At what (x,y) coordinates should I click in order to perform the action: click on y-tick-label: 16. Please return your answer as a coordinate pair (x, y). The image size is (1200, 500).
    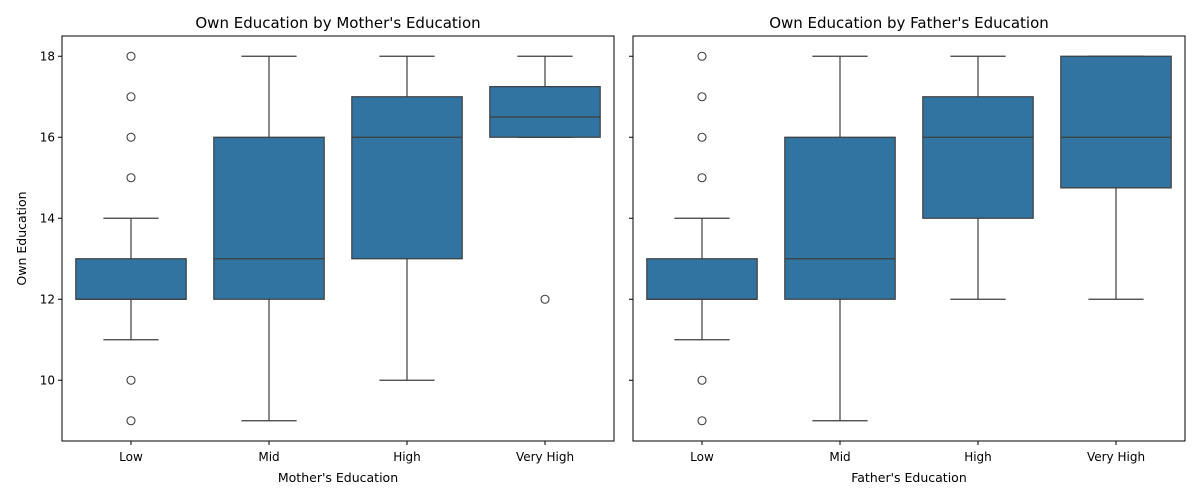
    Looking at the image, I should click on (47, 137).